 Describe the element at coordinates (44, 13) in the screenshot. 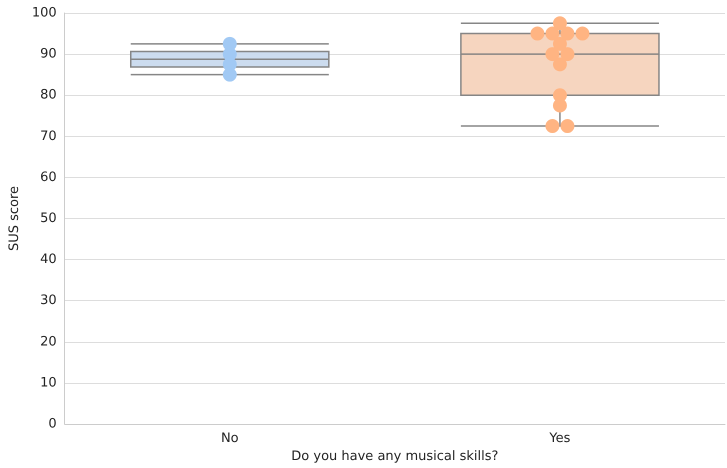

I see `y-tick-label: 100` at that location.